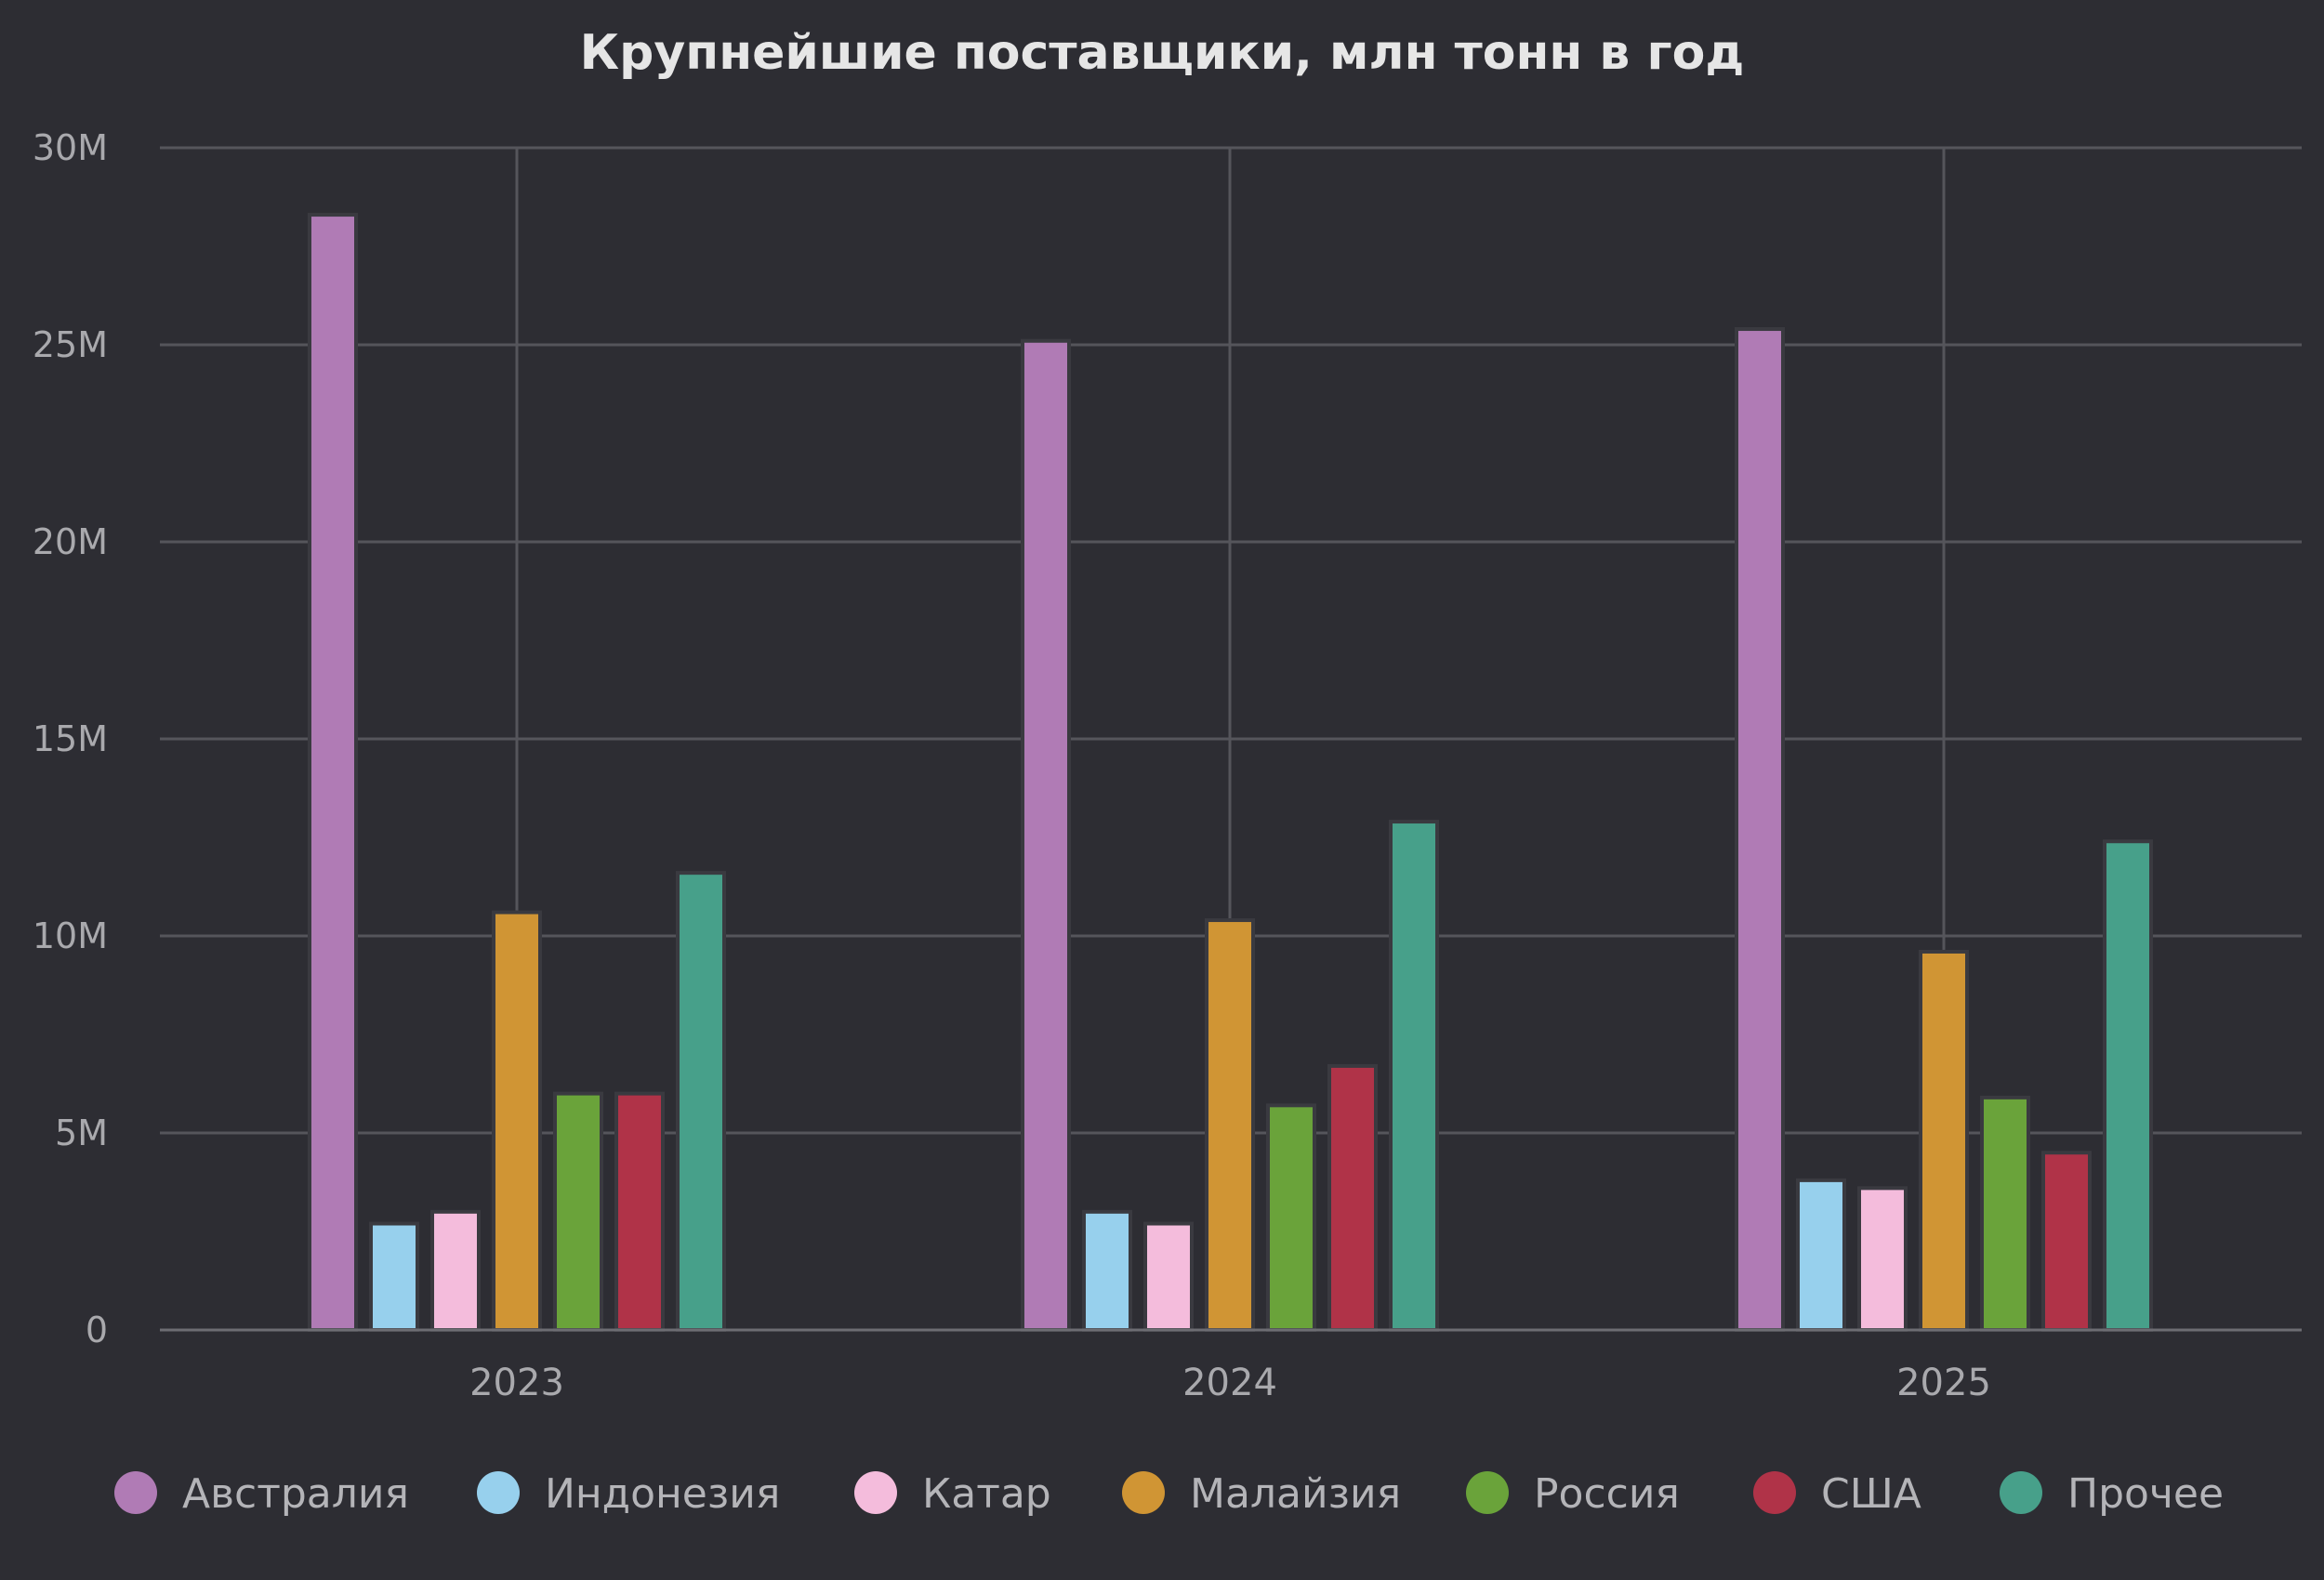 The width and height of the screenshot is (2324, 1580). What do you see at coordinates (1882, 1259) in the screenshot?
I see `bar-3-2025` at bounding box center [1882, 1259].